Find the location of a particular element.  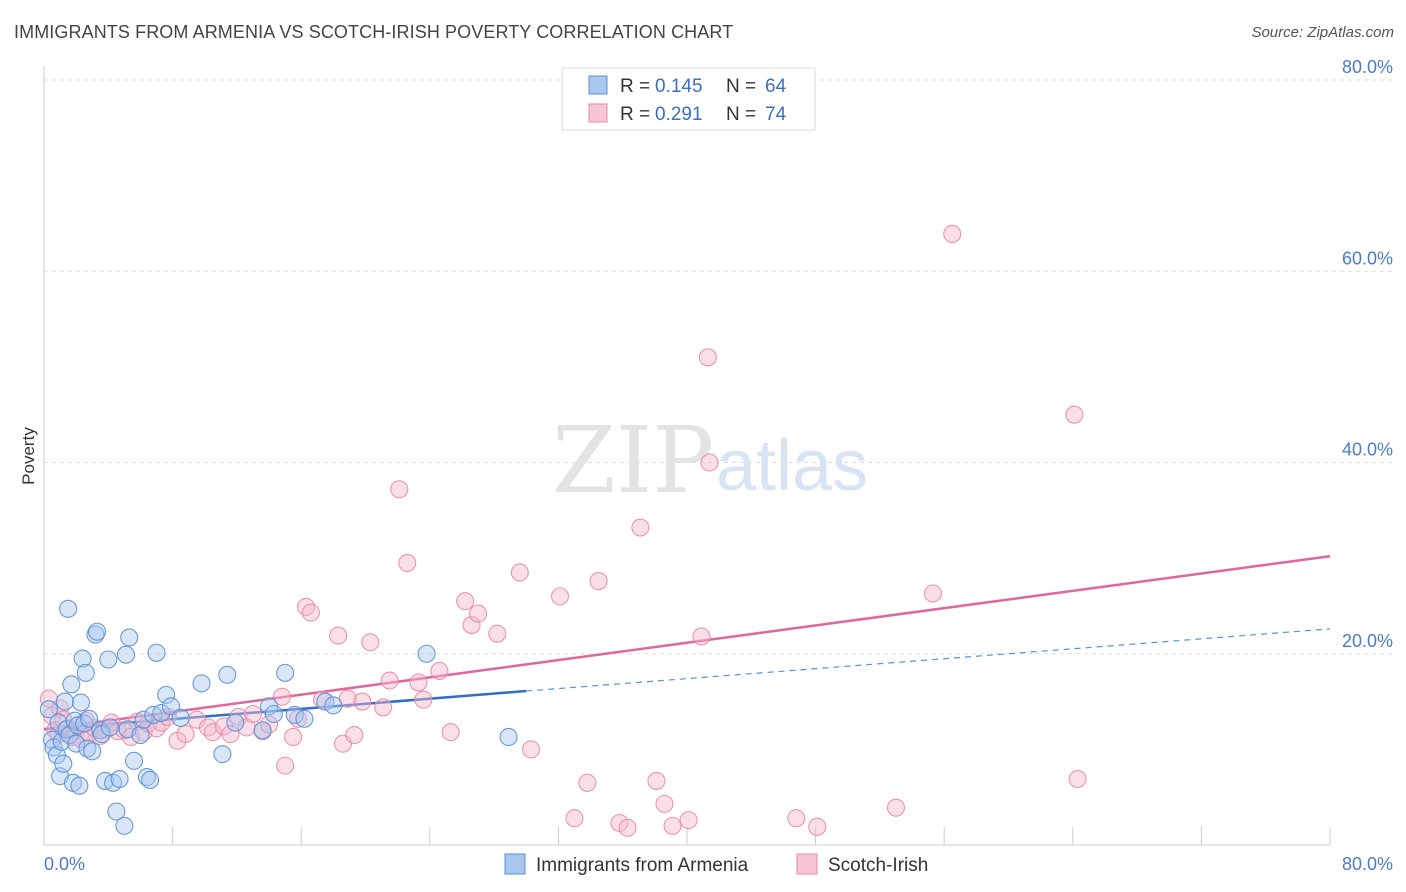

watermark: ZIP atlas is located at coordinates (710, 460).